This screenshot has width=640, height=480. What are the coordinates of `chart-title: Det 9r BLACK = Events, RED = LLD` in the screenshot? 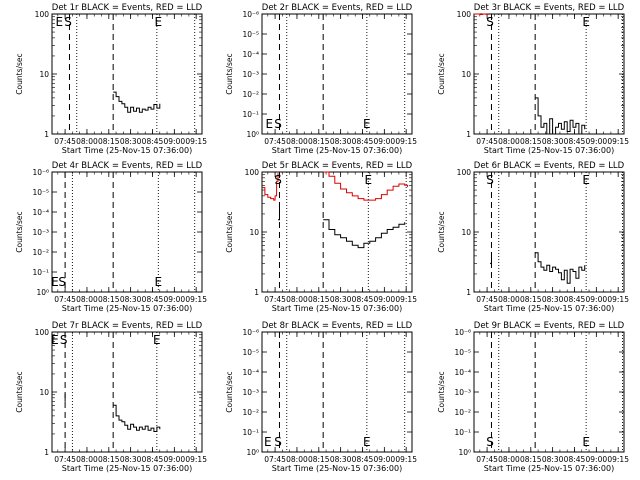 It's located at (549, 326).